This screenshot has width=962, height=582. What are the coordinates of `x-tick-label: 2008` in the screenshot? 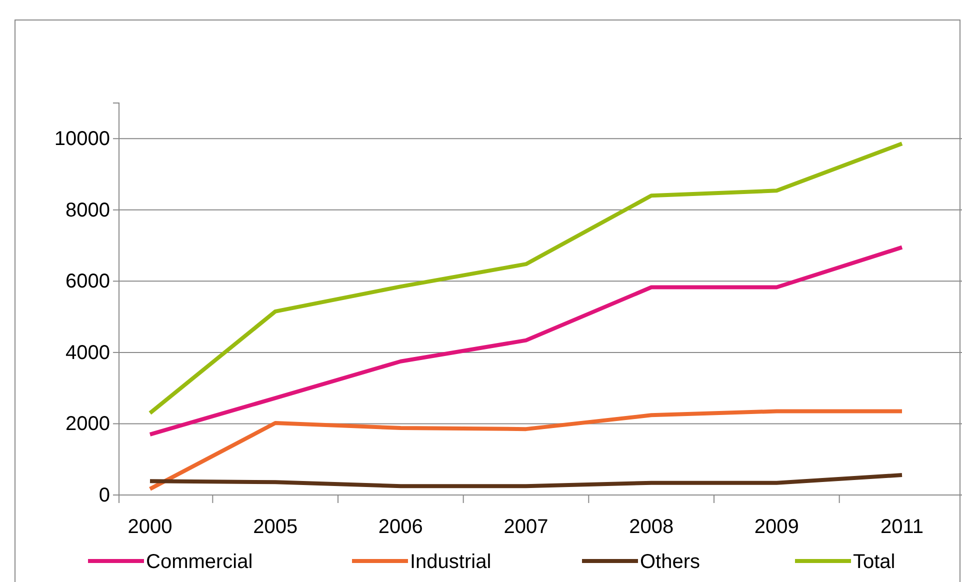 It's located at (651, 527).